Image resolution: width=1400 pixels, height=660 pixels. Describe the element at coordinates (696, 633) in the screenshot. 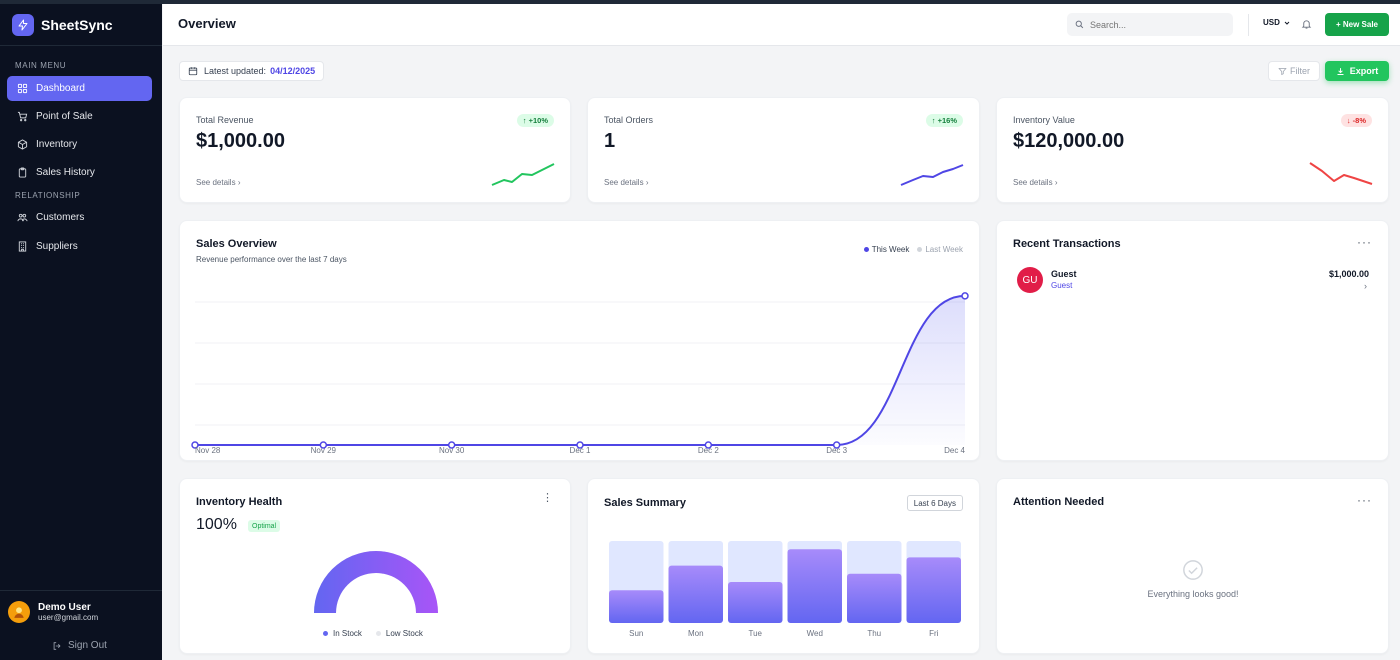

I see `x-tick-label: Mon` at that location.